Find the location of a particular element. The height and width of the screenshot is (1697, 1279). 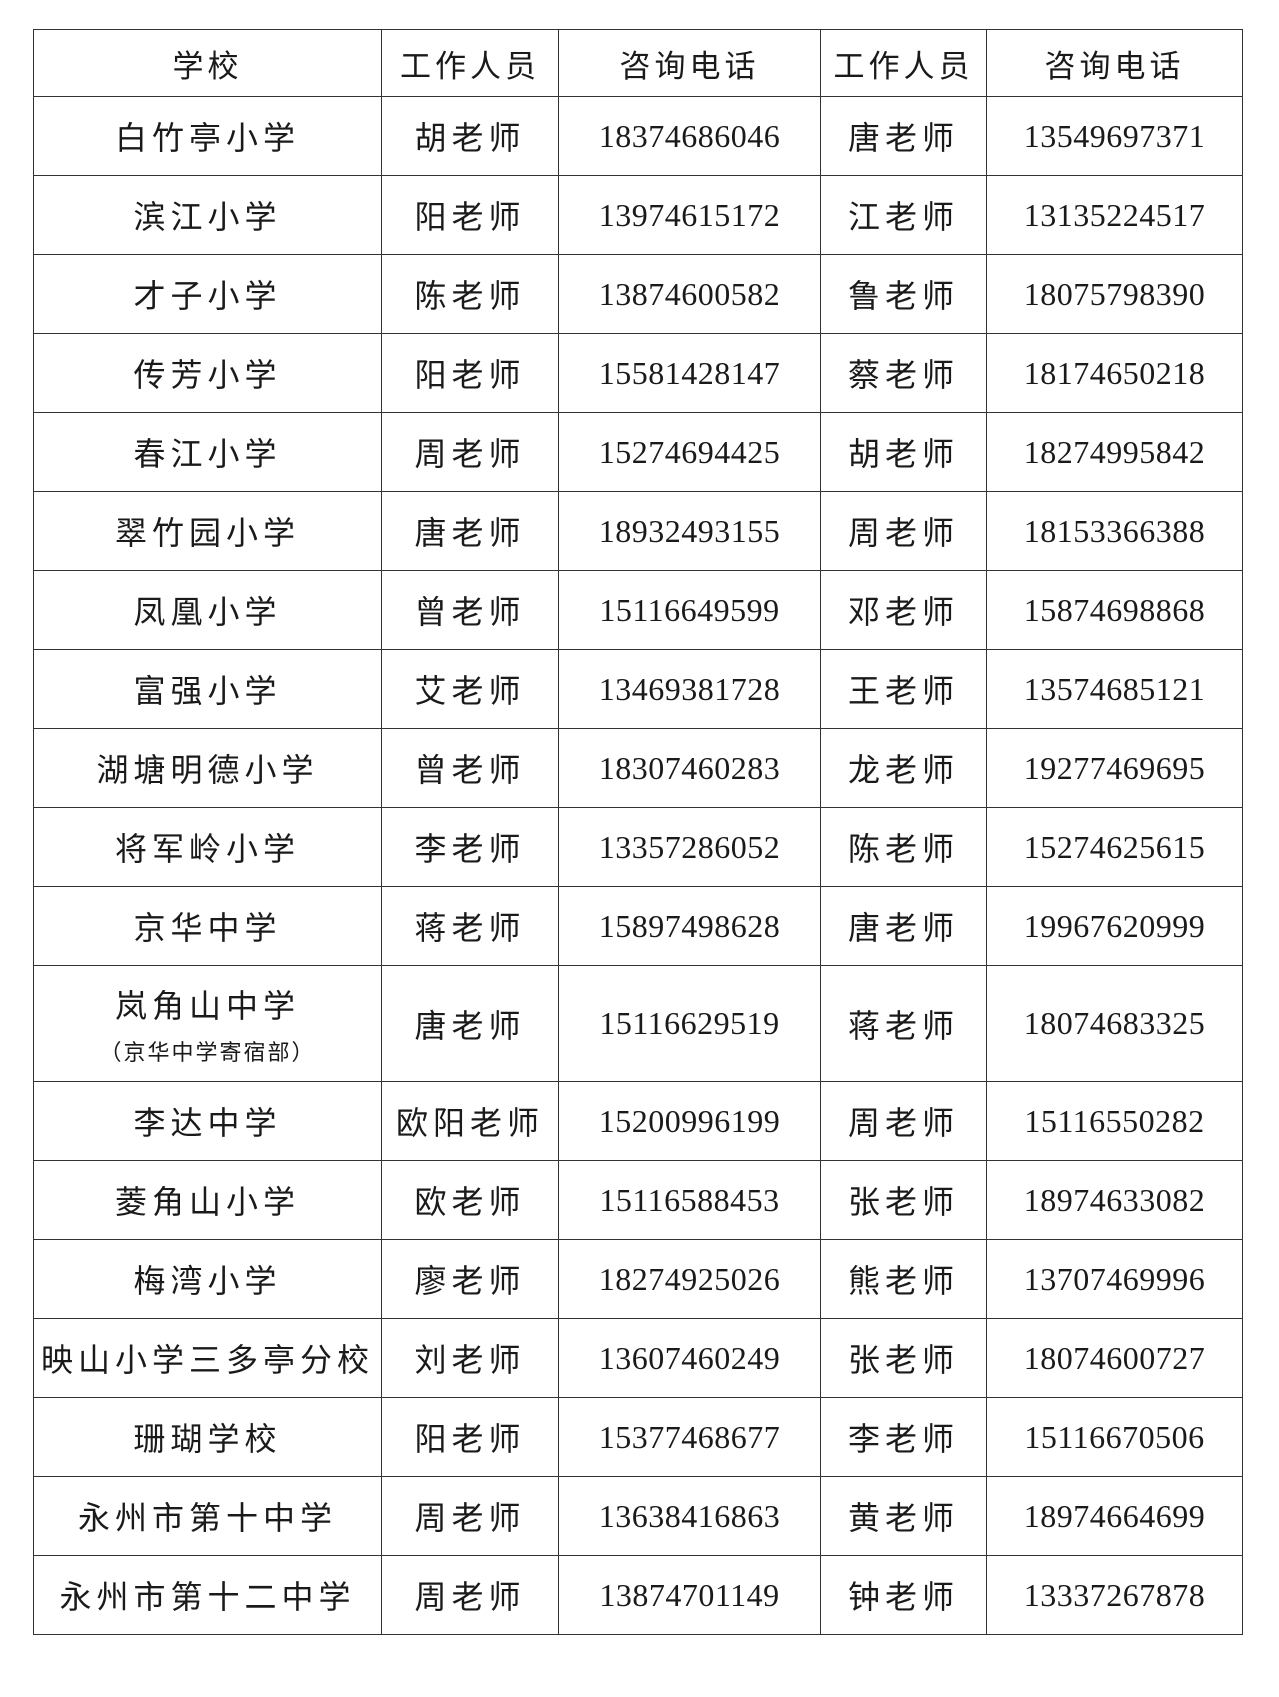

phone-1-cell: 15116629519 is located at coordinates (689, 1023).